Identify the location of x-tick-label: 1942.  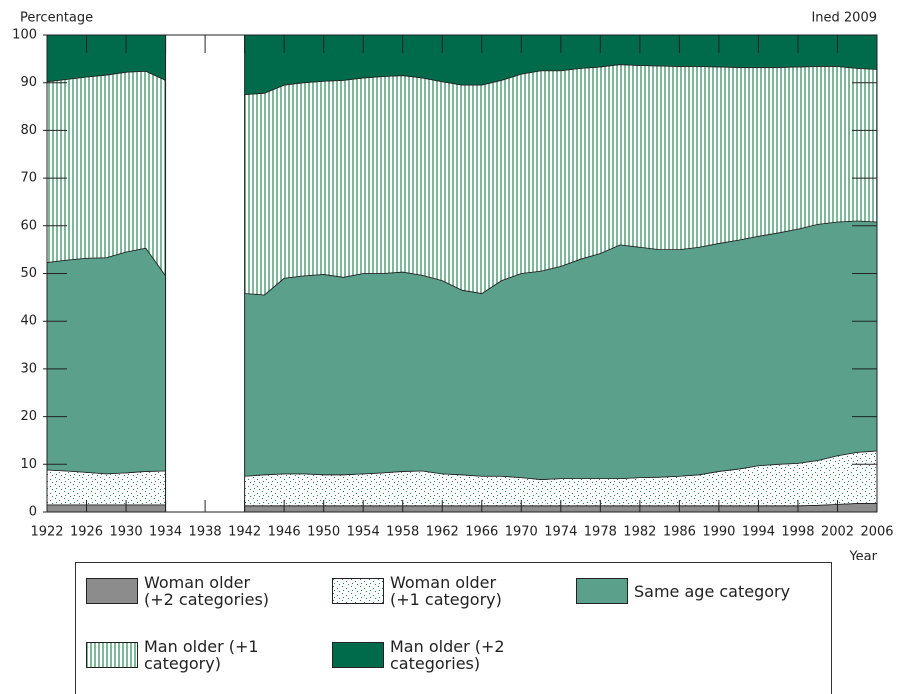
(244, 532).